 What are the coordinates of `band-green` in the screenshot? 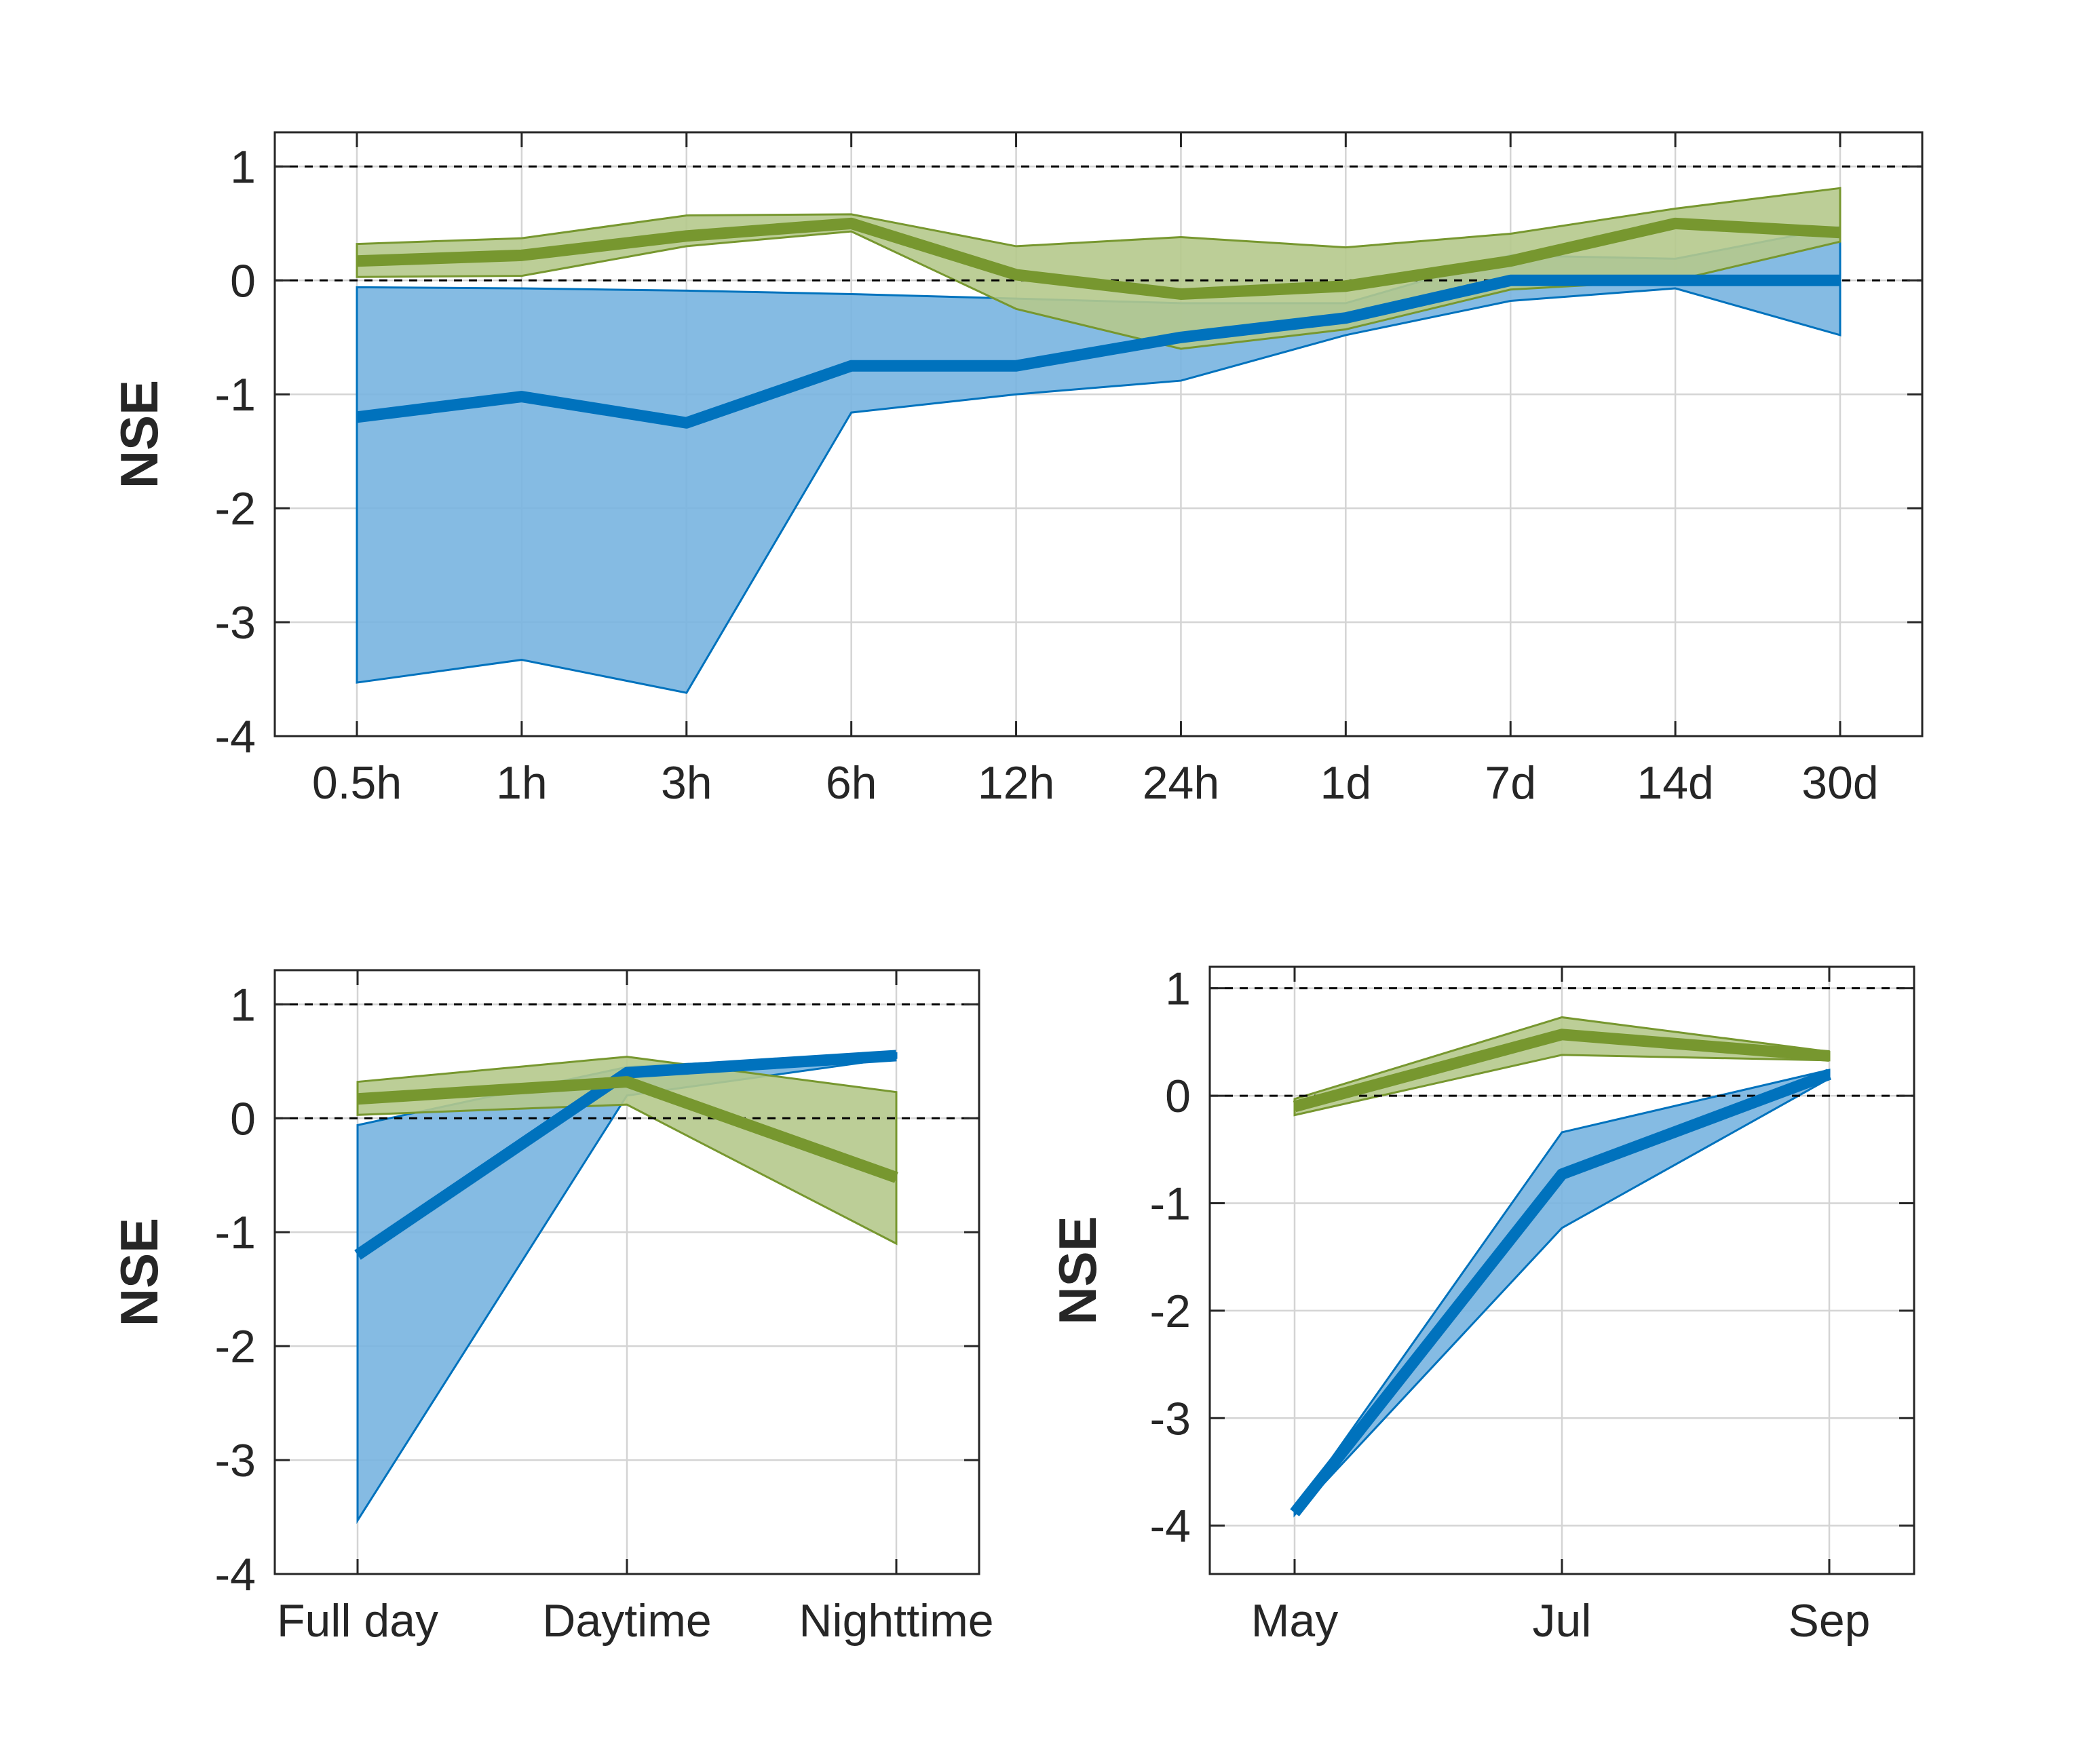 It's located at (627, 1151).